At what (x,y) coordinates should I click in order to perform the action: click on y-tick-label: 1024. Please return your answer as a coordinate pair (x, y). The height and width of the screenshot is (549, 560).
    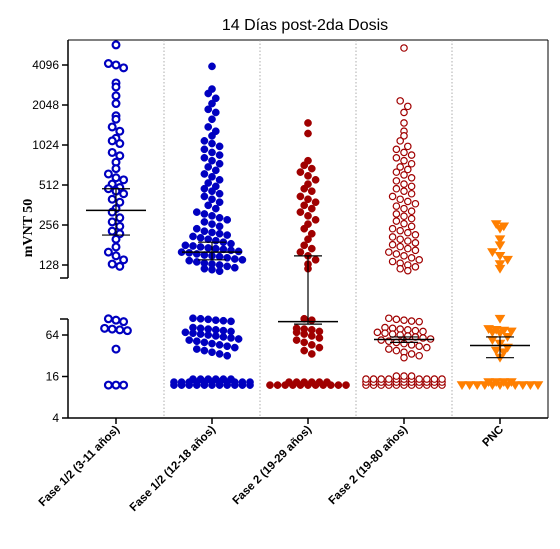
    Looking at the image, I should click on (45, 145).